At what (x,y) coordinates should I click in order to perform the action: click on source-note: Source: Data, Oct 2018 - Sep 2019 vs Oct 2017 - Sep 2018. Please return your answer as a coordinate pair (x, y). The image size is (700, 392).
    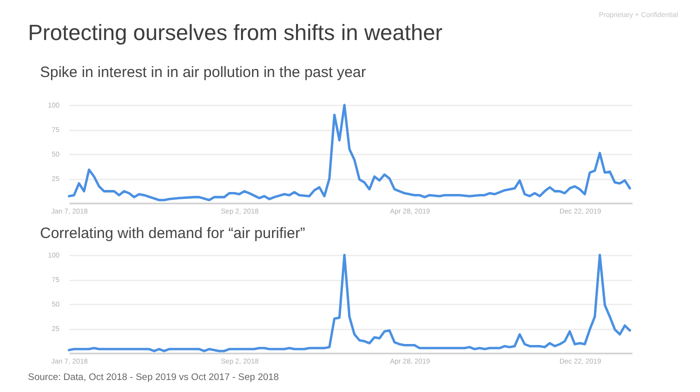
    Looking at the image, I should click on (153, 377).